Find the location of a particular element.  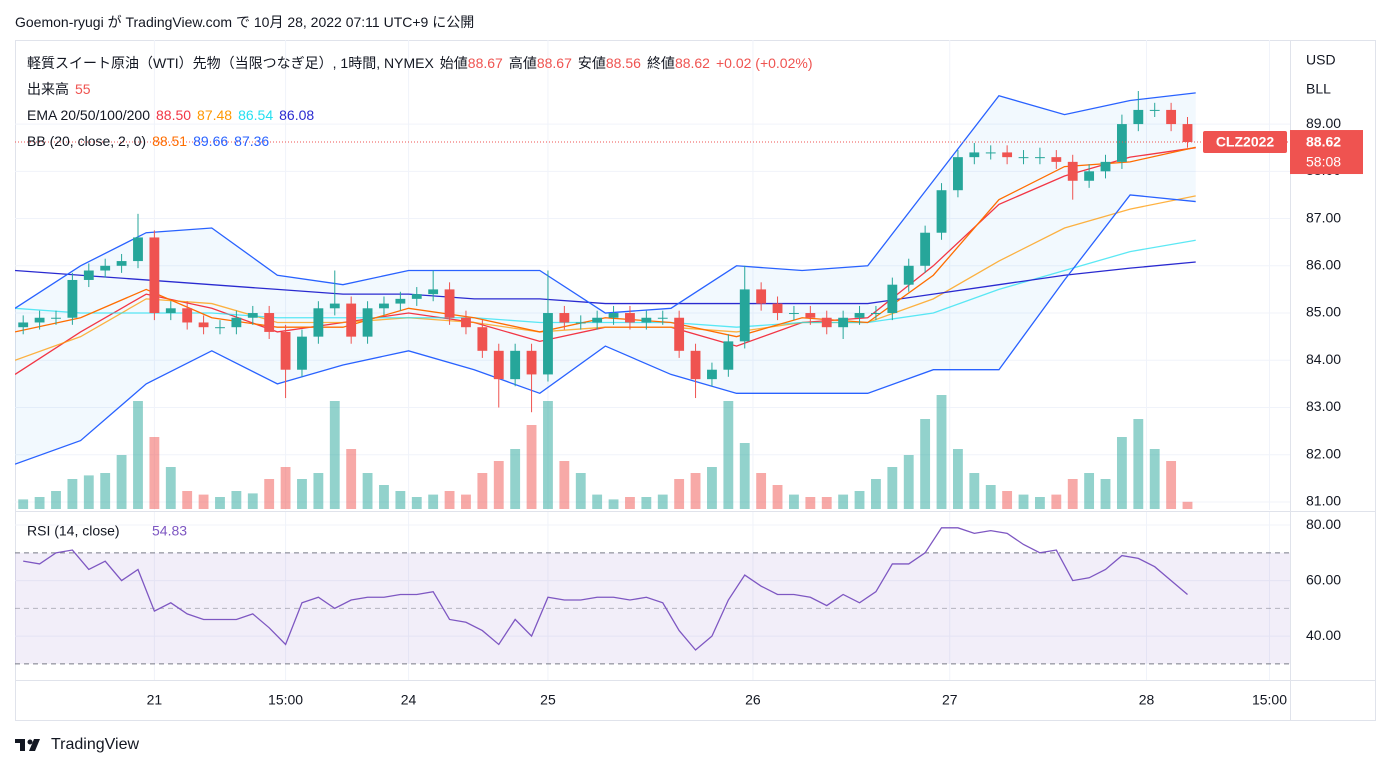

ema-value: 86.08 is located at coordinates (297, 115).